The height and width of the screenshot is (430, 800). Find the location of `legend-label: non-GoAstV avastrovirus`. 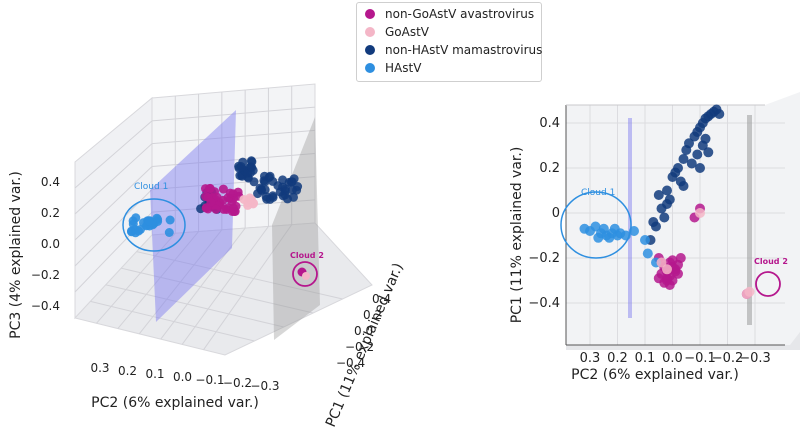

legend-label: non-GoAstV avastrovirus is located at coordinates (460, 14).